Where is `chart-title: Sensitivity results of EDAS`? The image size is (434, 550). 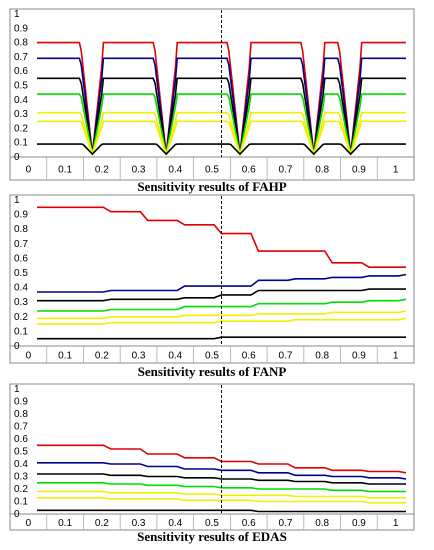
chart-title: Sensitivity results of EDAS is located at coordinates (212, 536).